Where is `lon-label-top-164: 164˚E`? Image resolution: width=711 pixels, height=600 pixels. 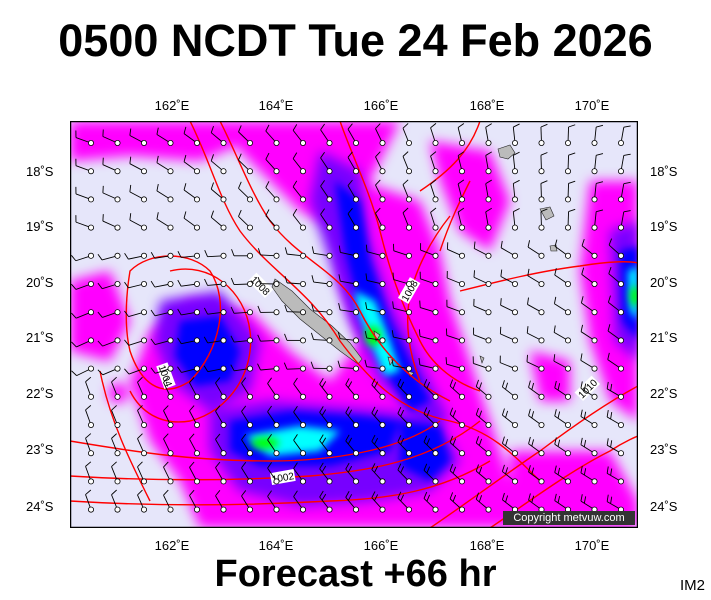
lon-label-top-164: 164˚E is located at coordinates (276, 105).